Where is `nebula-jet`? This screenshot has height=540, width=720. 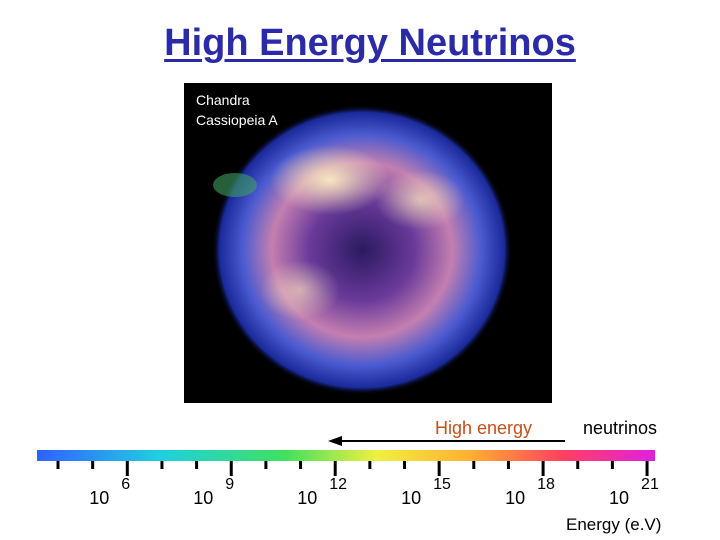
nebula-jet is located at coordinates (235, 185).